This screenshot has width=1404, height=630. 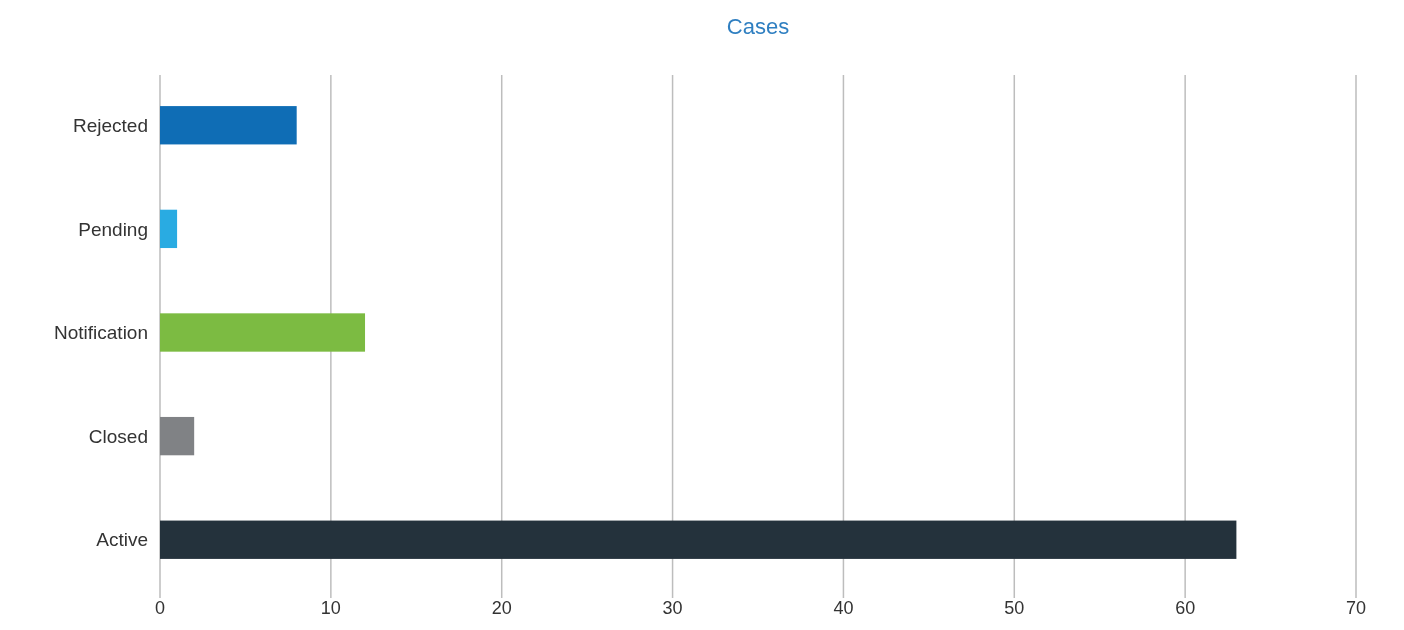 I want to click on x-tick-label: 30, so click(x=672, y=608).